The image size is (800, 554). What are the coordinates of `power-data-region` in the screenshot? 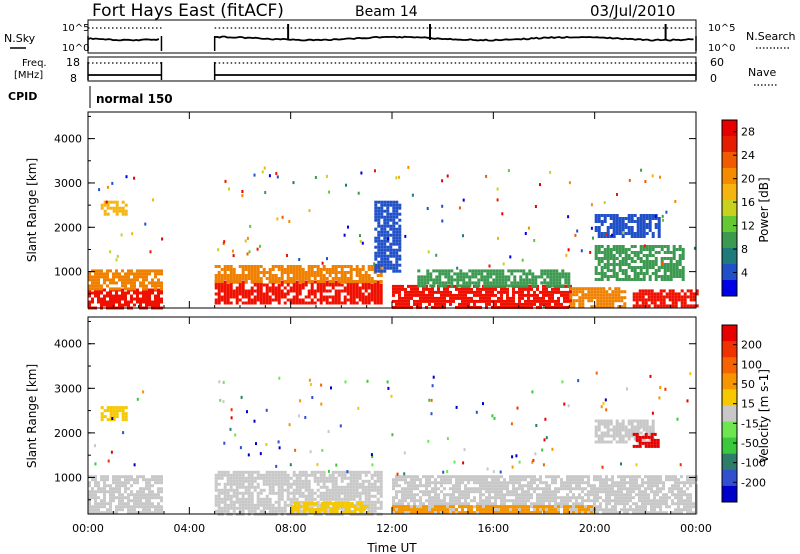 It's located at (125, 299).